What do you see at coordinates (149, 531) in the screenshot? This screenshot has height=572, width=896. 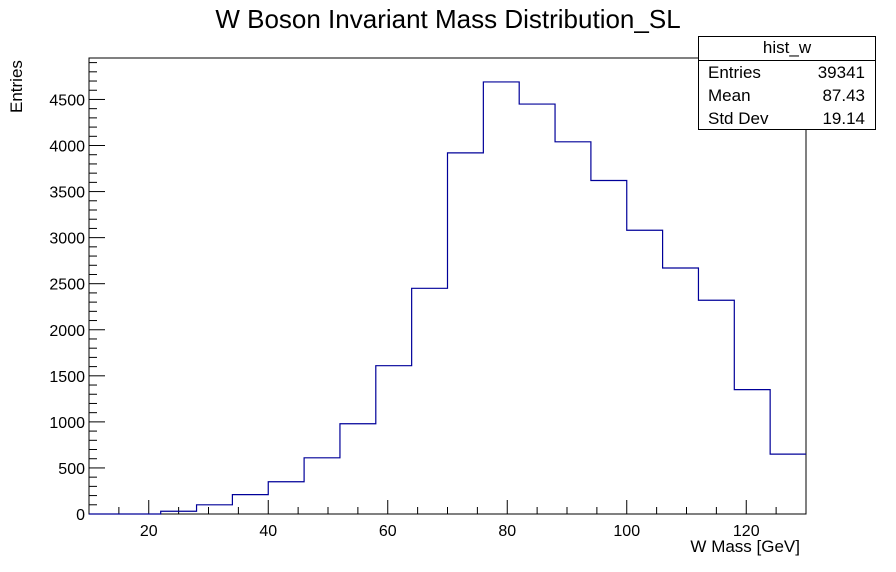 I see `x-tick-label: 20` at bounding box center [149, 531].